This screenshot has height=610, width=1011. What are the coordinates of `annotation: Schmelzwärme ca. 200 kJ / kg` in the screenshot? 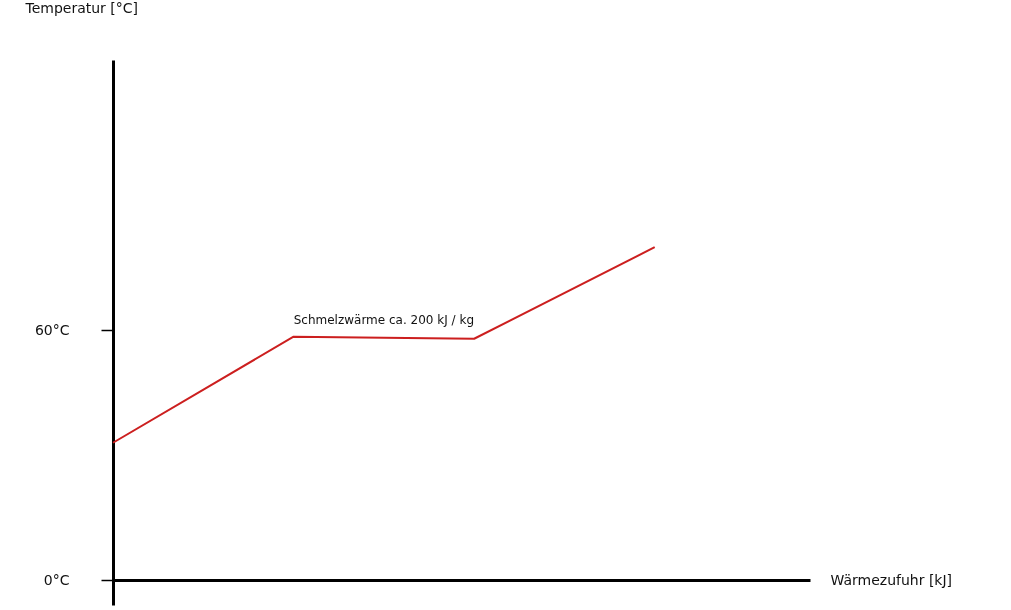 It's located at (384, 319).